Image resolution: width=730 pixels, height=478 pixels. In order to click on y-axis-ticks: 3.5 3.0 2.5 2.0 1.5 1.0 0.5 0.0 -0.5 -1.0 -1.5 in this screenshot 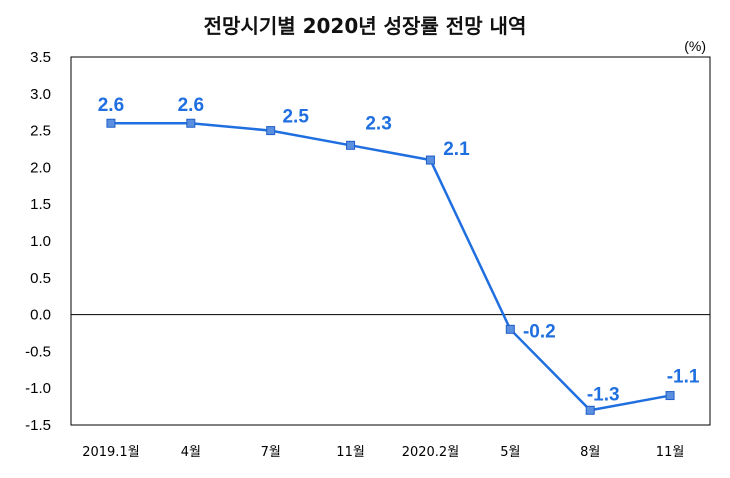, I will do `click(38, 241)`.